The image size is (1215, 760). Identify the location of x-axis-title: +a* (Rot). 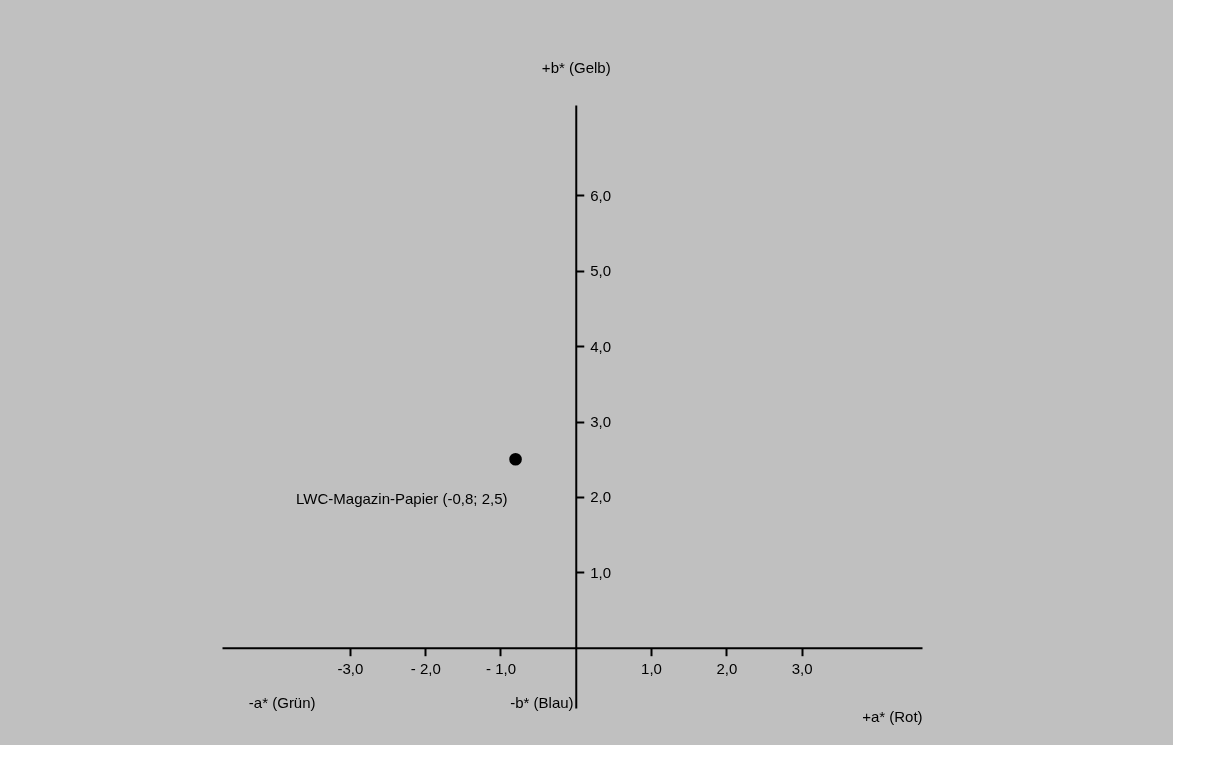
(892, 717).